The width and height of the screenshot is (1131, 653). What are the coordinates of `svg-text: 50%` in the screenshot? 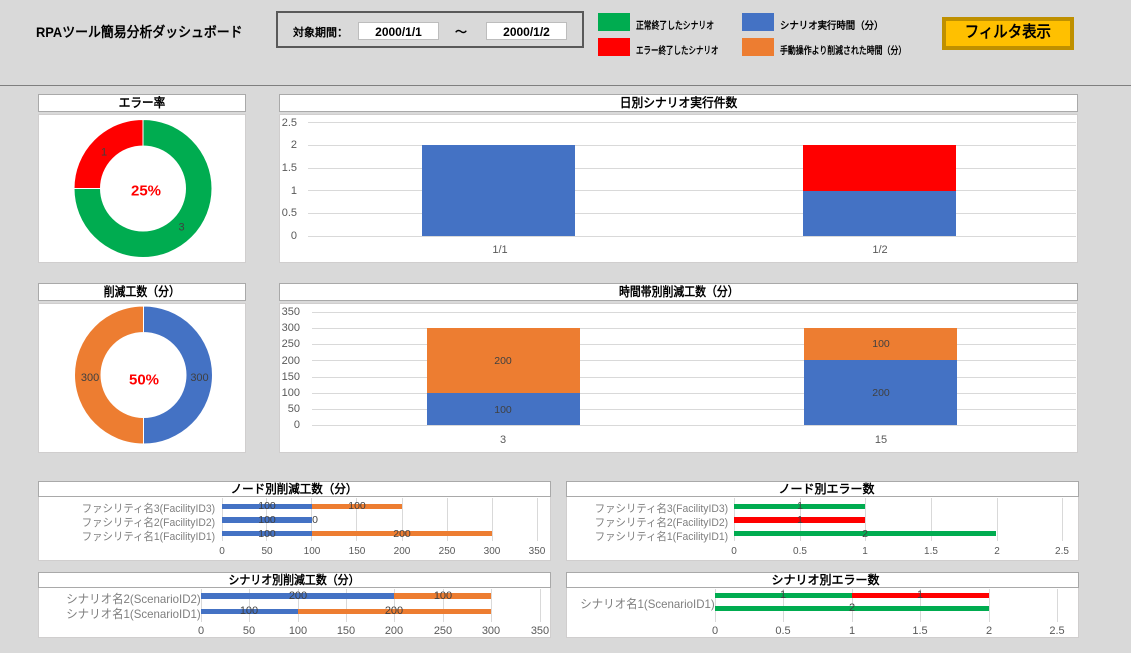 It's located at (144, 379).